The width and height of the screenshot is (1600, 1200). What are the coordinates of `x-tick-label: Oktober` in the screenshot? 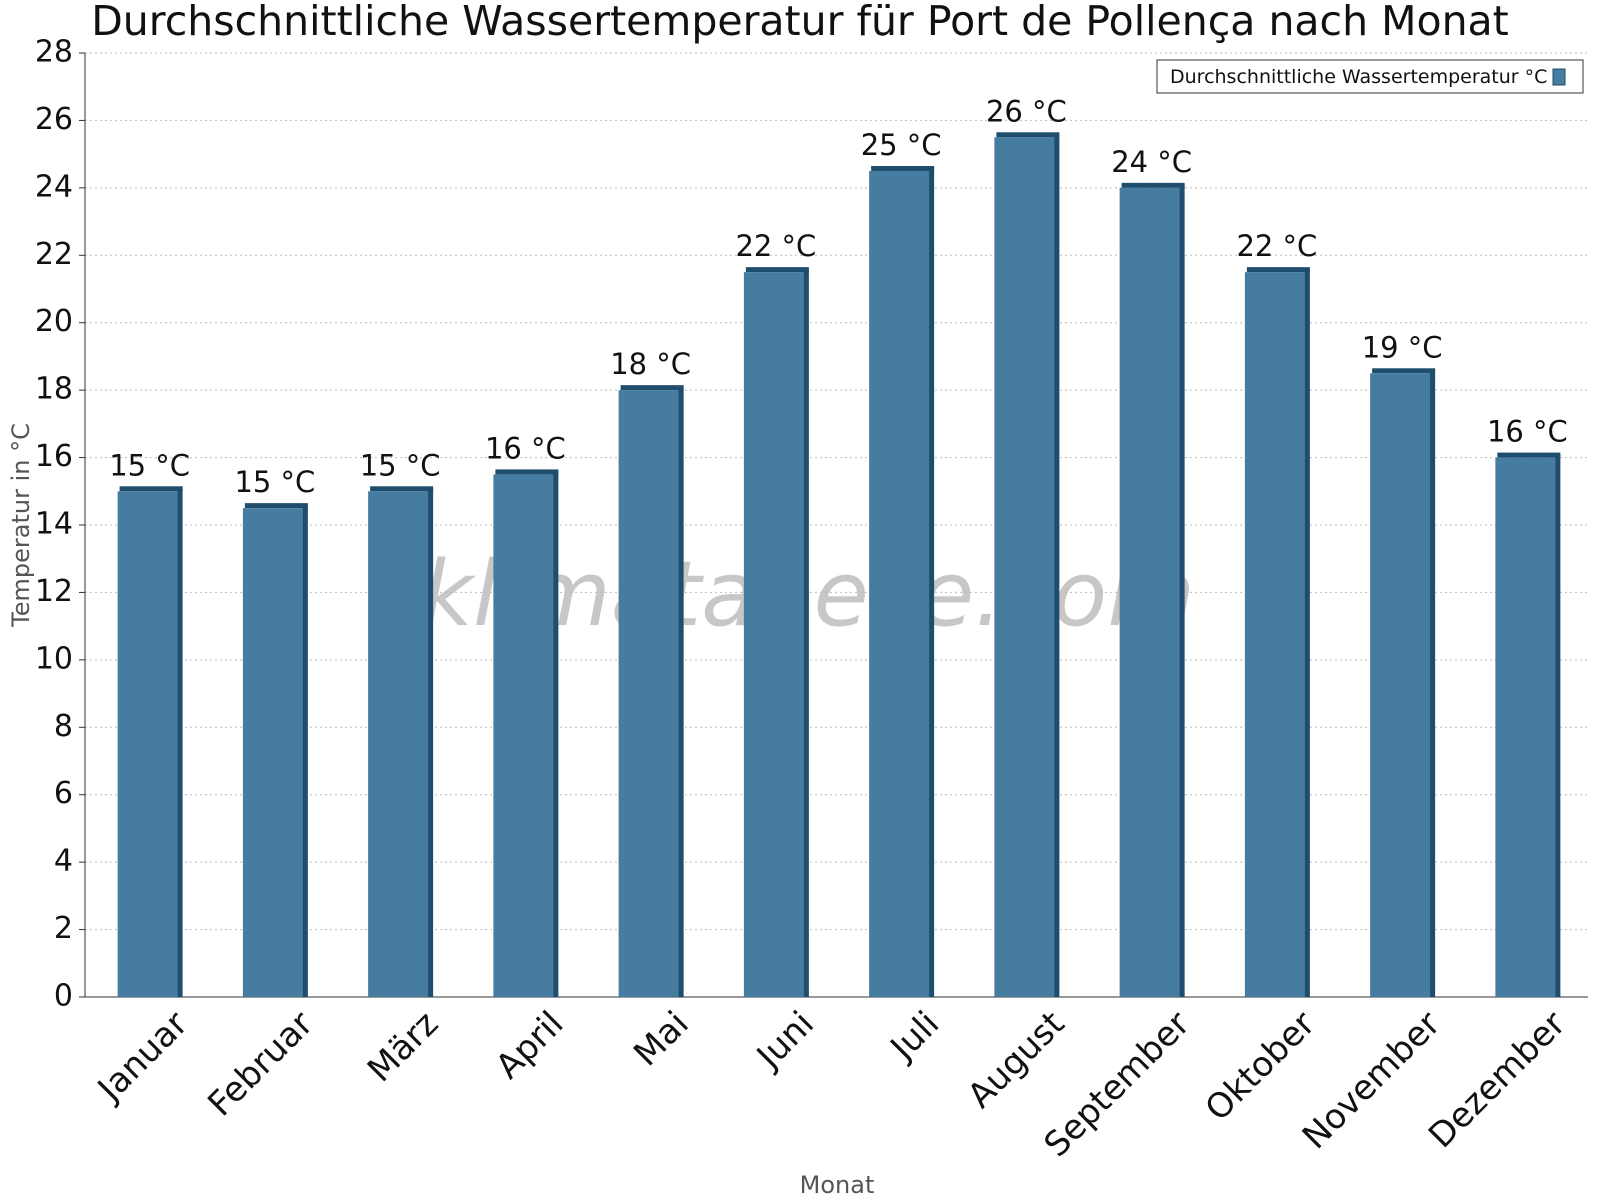 It's located at (1260, 1066).